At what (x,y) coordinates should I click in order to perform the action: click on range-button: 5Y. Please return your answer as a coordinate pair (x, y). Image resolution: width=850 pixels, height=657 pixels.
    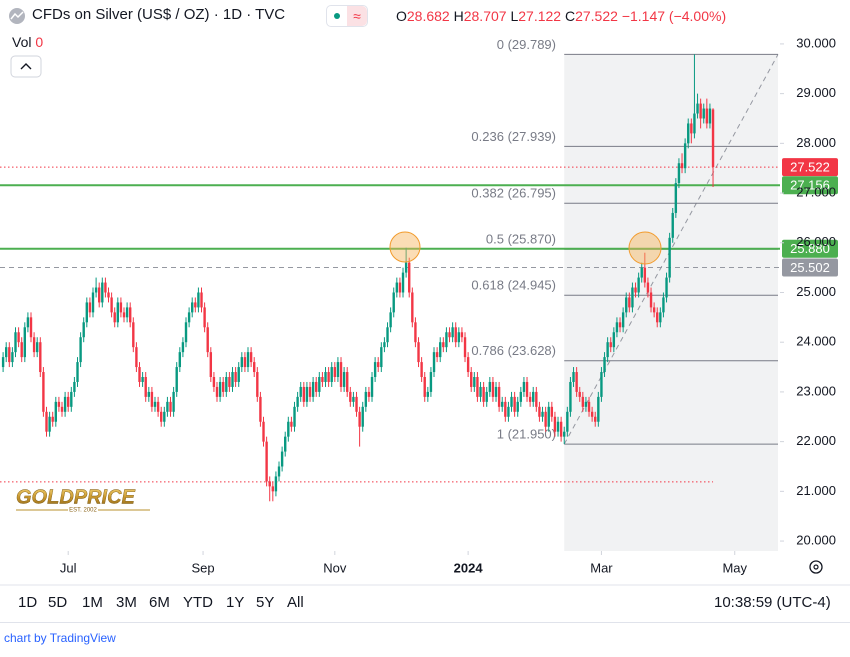
    Looking at the image, I should click on (265, 602).